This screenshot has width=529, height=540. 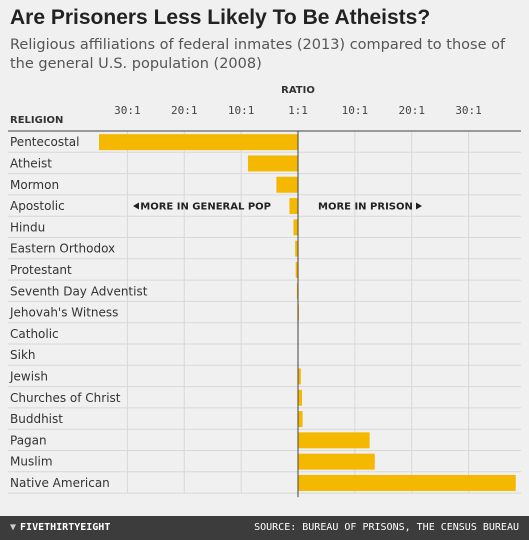 I want to click on tick-label: 1:1, so click(x=298, y=110).